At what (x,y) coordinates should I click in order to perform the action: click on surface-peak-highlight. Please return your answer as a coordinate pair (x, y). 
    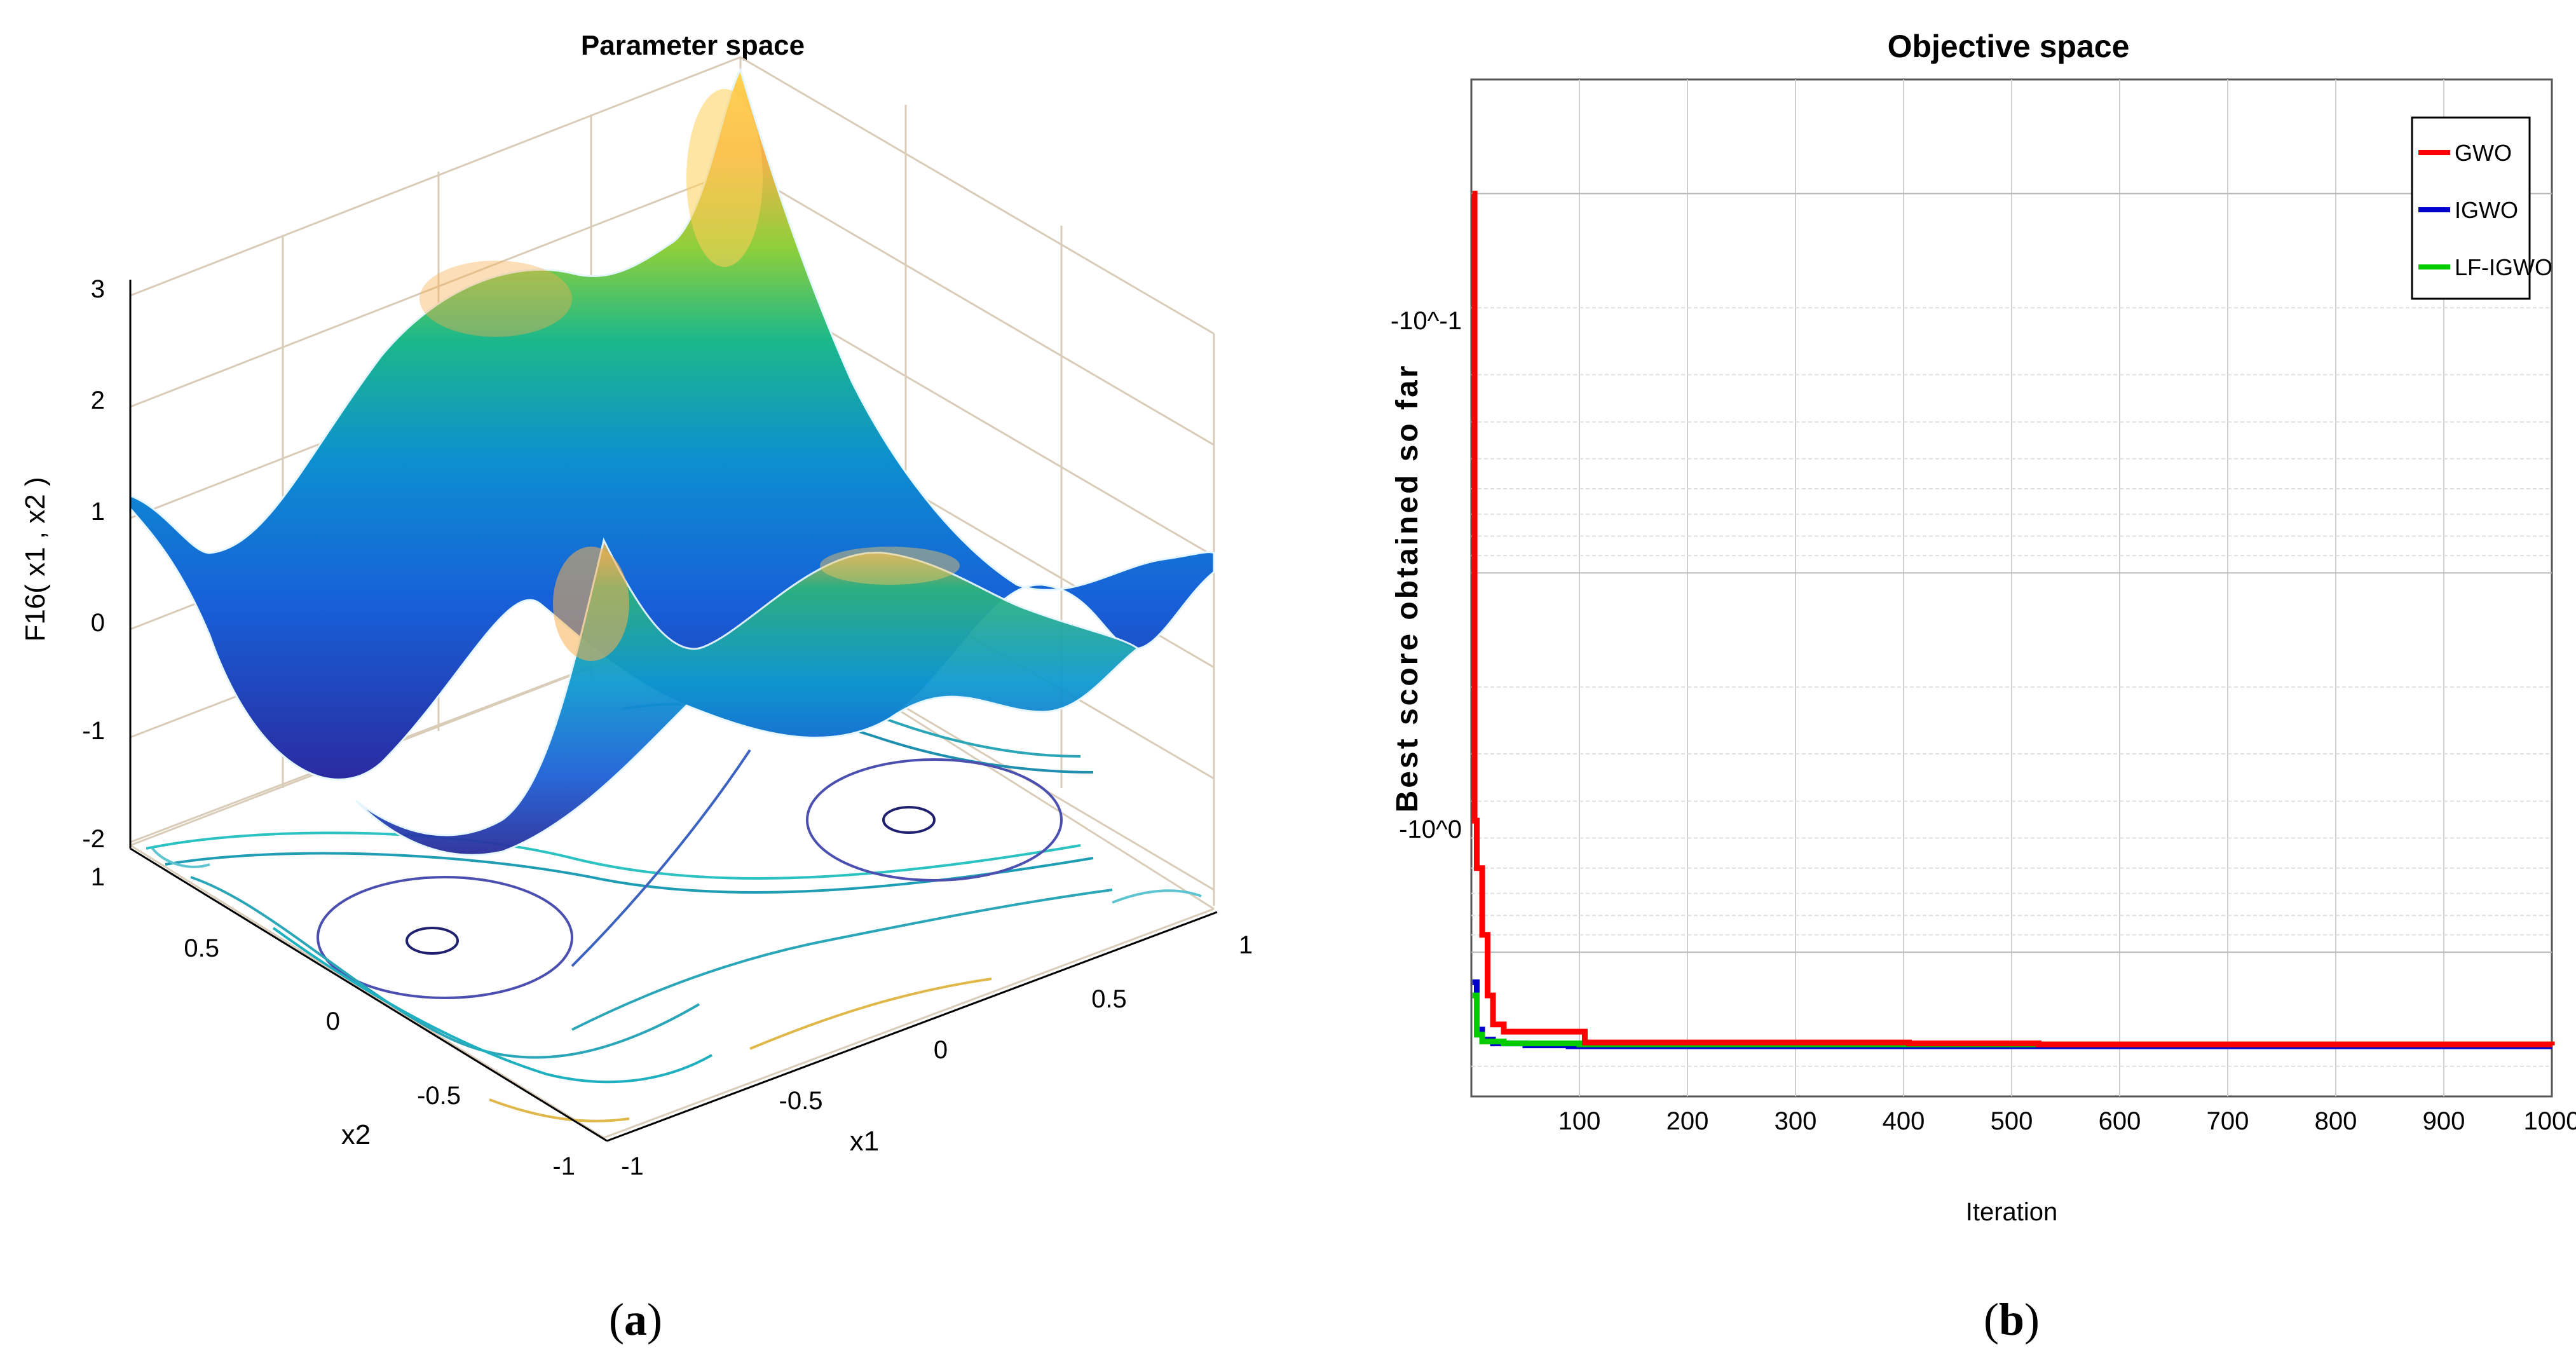
    Looking at the image, I should click on (724, 178).